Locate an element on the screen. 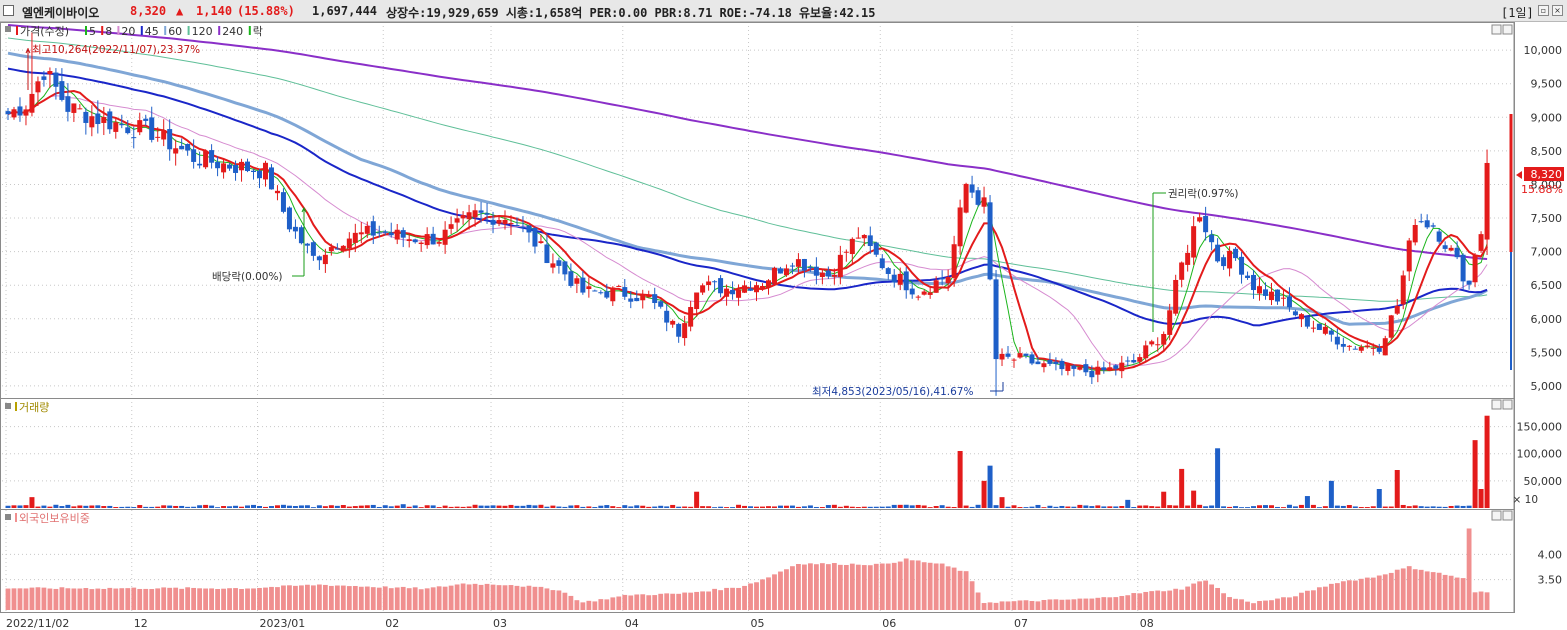 The height and width of the screenshot is (630, 1567). select-checkbox is located at coordinates (8, 10).